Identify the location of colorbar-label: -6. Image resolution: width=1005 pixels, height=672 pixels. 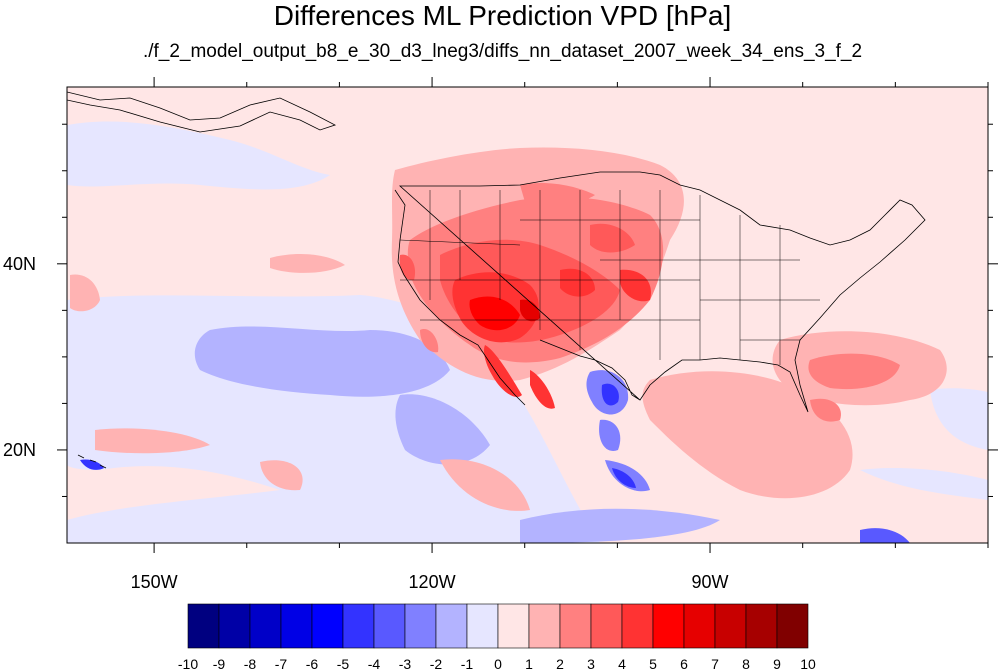
(312, 664).